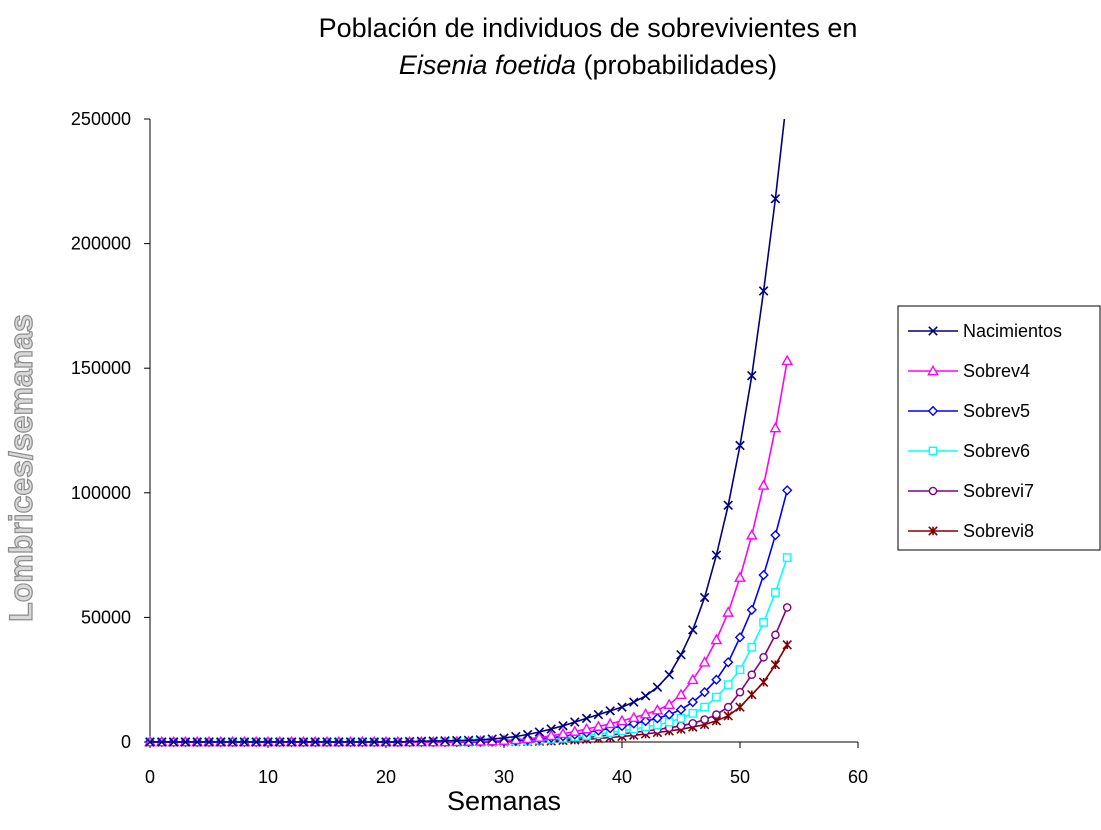  I want to click on y-ticks: 0 50000 100000 150000 200000 250000, so click(110, 430).